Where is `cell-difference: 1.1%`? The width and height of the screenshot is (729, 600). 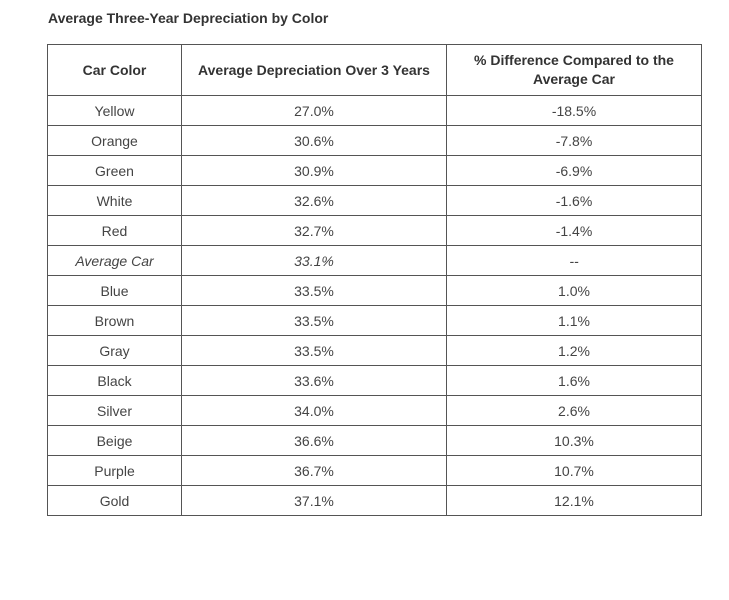
cell-difference: 1.1% is located at coordinates (574, 320).